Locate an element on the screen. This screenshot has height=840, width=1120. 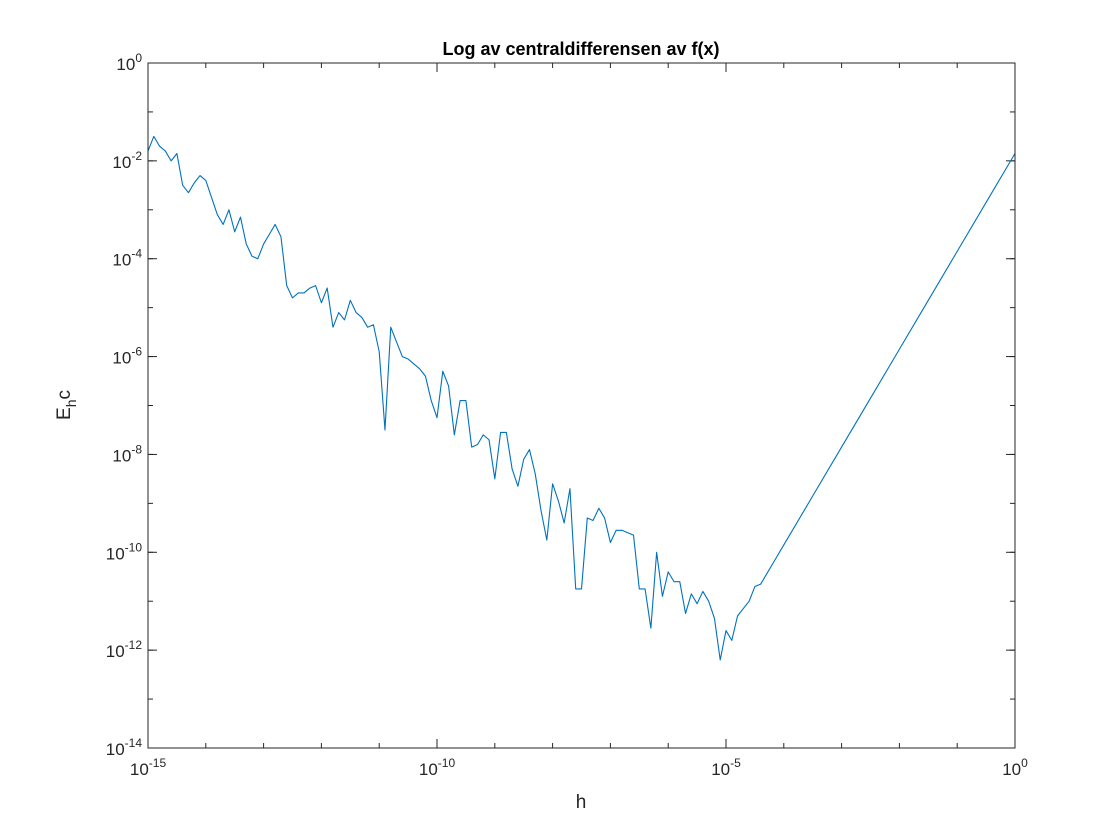
y-axis-label-main: E is located at coordinates (64, 413).